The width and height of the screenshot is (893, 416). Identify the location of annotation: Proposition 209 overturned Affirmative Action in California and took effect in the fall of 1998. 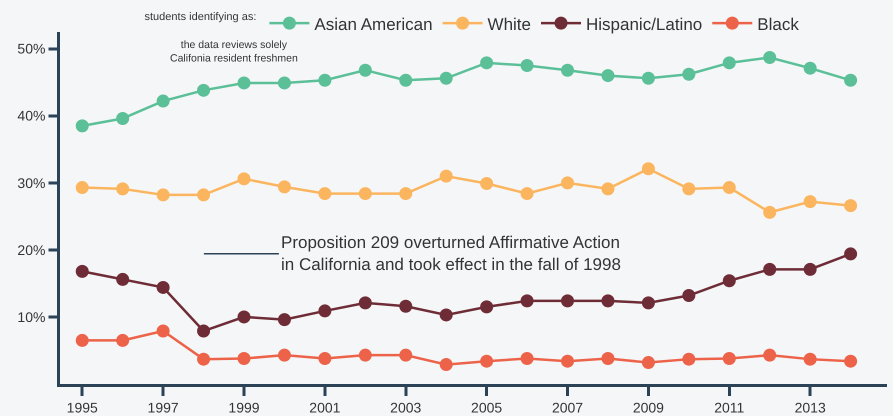
(451, 253).